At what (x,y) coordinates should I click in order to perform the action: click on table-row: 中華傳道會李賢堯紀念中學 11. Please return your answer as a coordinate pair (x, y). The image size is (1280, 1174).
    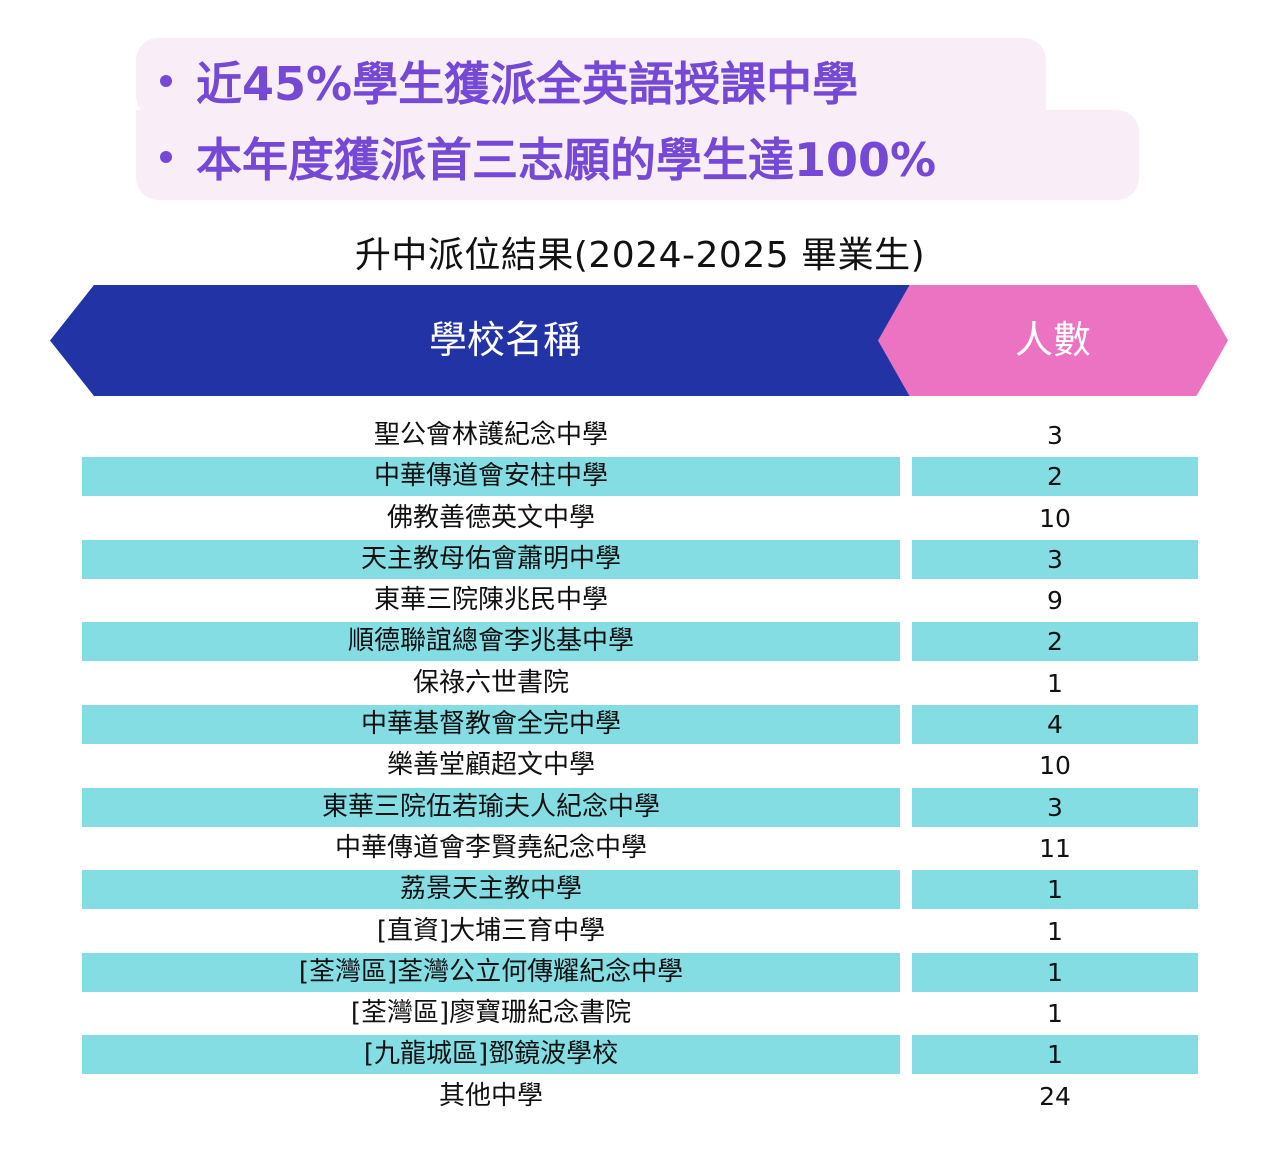
    Looking at the image, I should click on (640, 848).